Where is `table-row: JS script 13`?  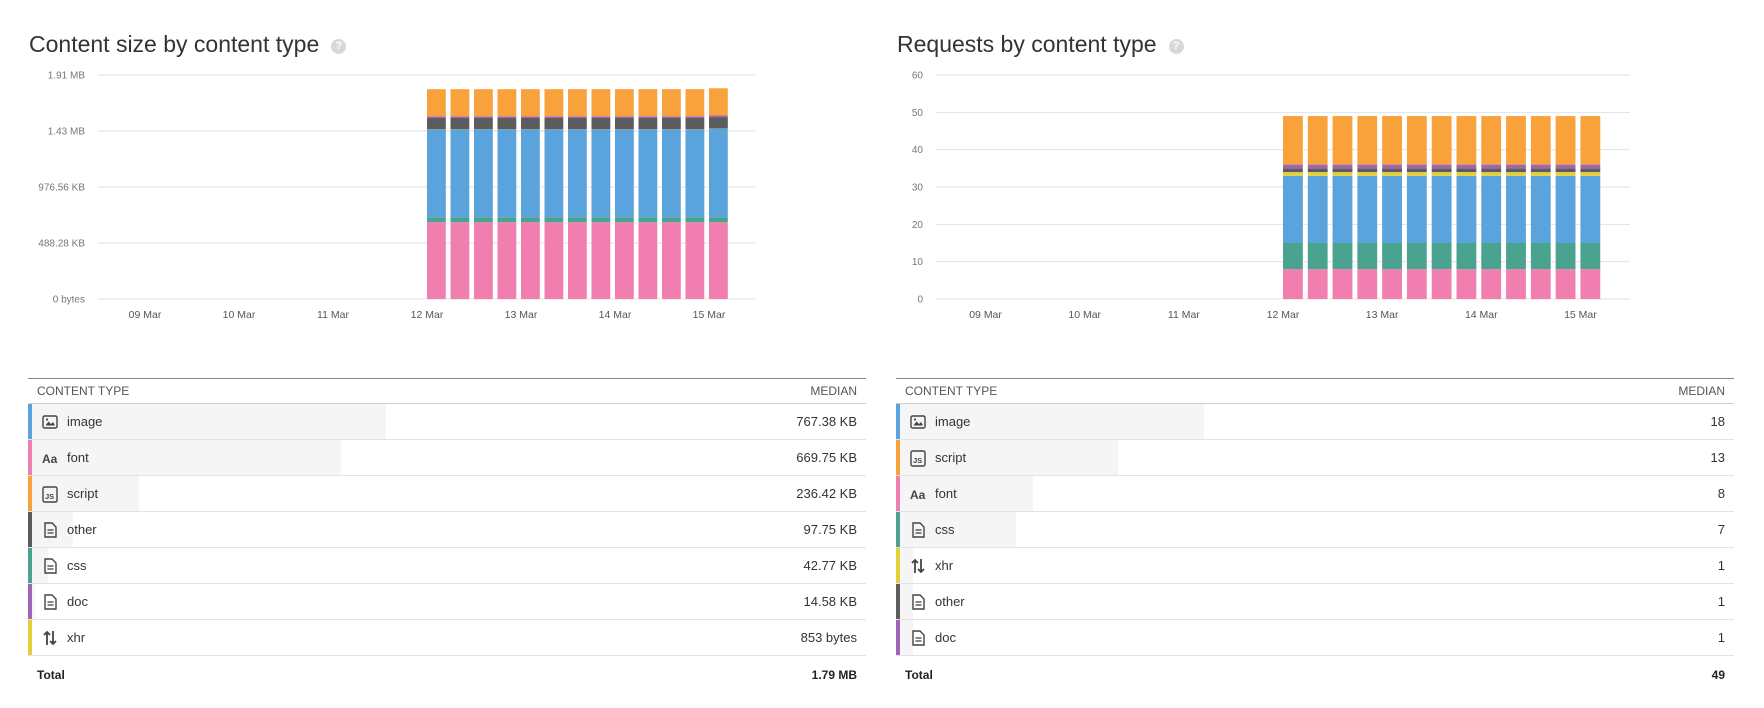 table-row: JS script 13 is located at coordinates (1315, 458).